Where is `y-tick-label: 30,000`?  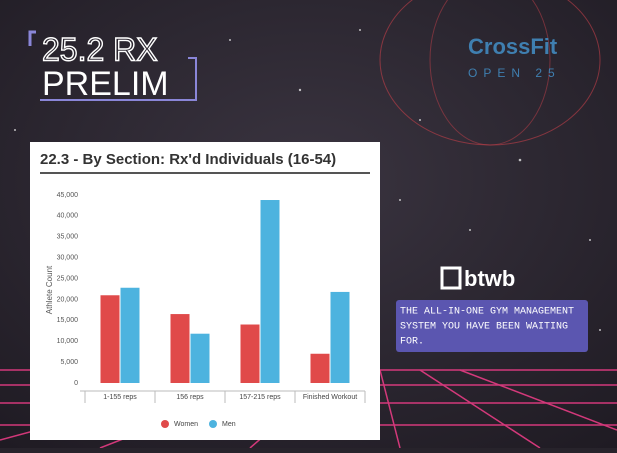 y-tick-label: 30,000 is located at coordinates (68, 258).